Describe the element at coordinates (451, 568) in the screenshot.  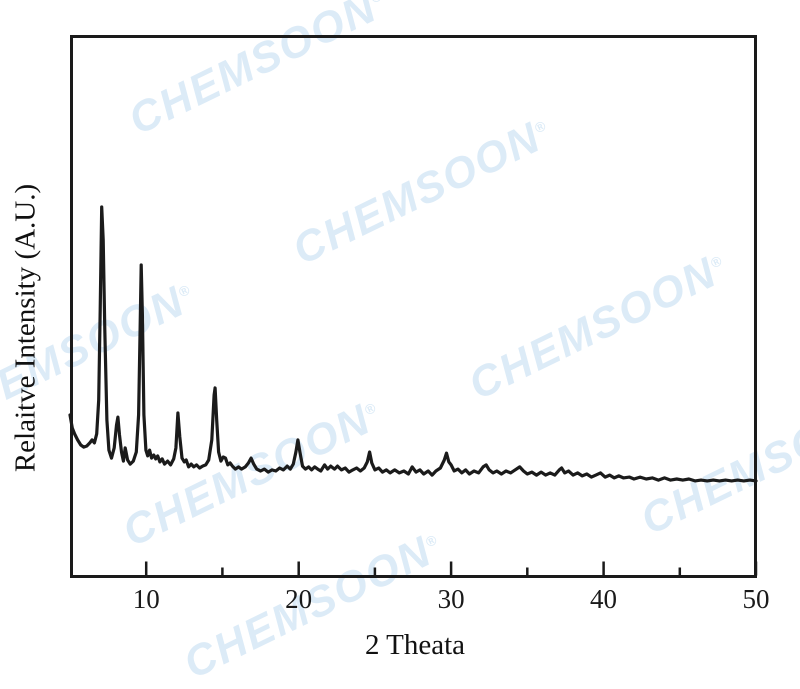
I see `x-axis-ticks` at that location.